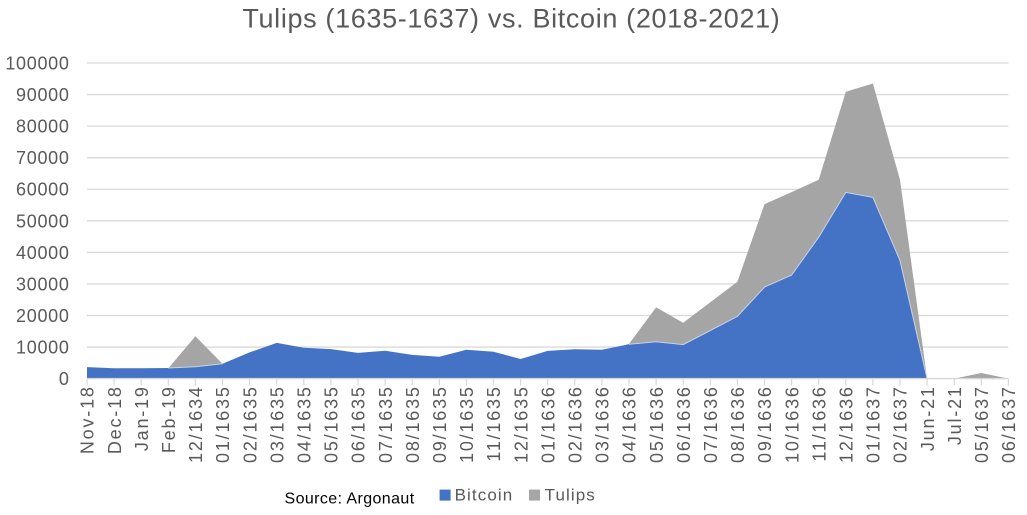 This screenshot has width=1027, height=515. I want to click on svg-text: 06/1635, so click(359, 424).